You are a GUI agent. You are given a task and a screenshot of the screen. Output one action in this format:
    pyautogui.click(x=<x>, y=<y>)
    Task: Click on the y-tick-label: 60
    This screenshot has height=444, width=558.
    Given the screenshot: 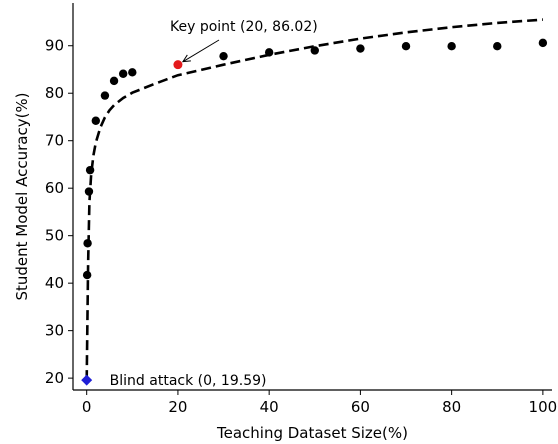 What is the action you would take?
    pyautogui.click(x=54, y=188)
    